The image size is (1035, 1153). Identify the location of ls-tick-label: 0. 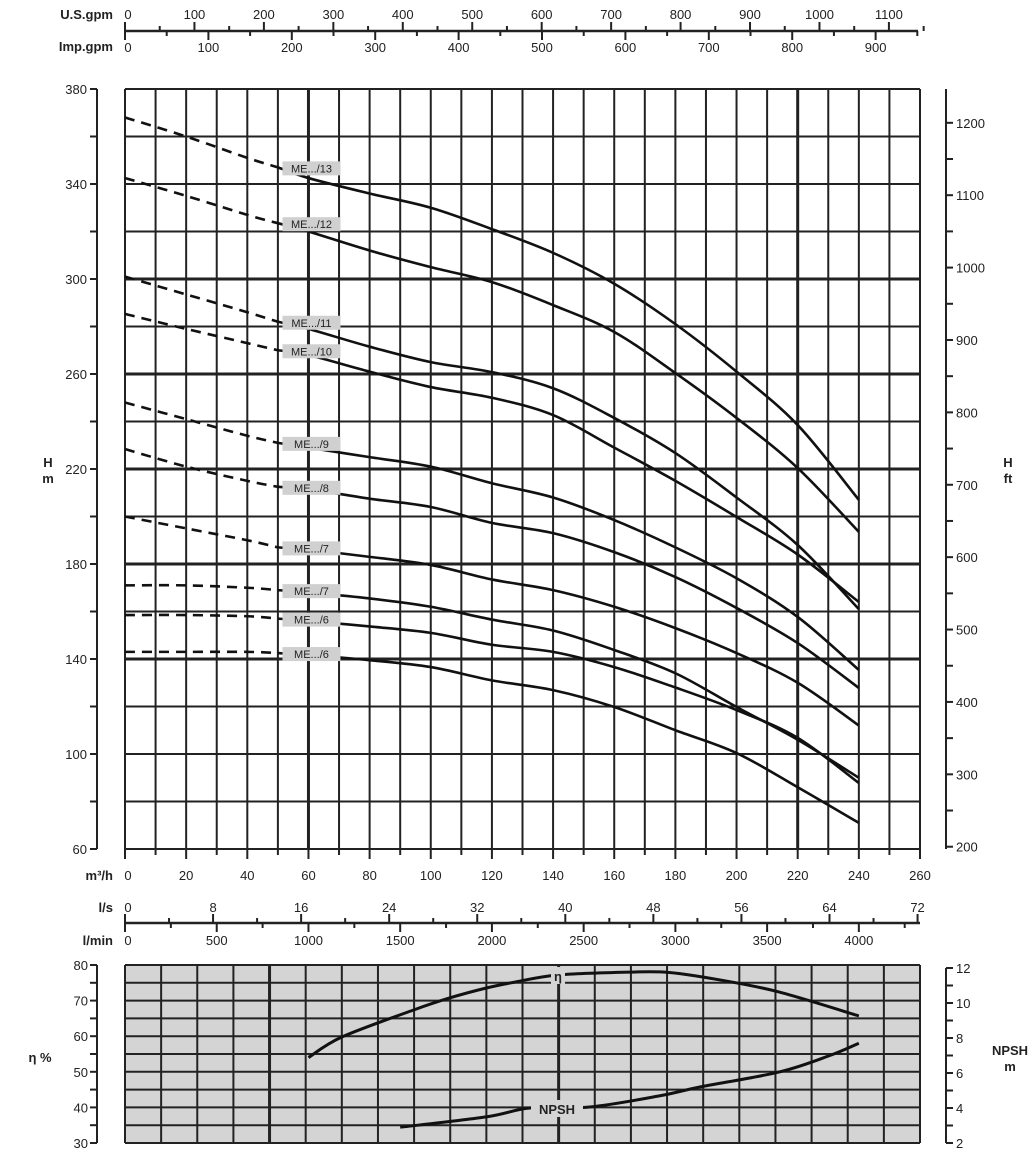
(127, 907).